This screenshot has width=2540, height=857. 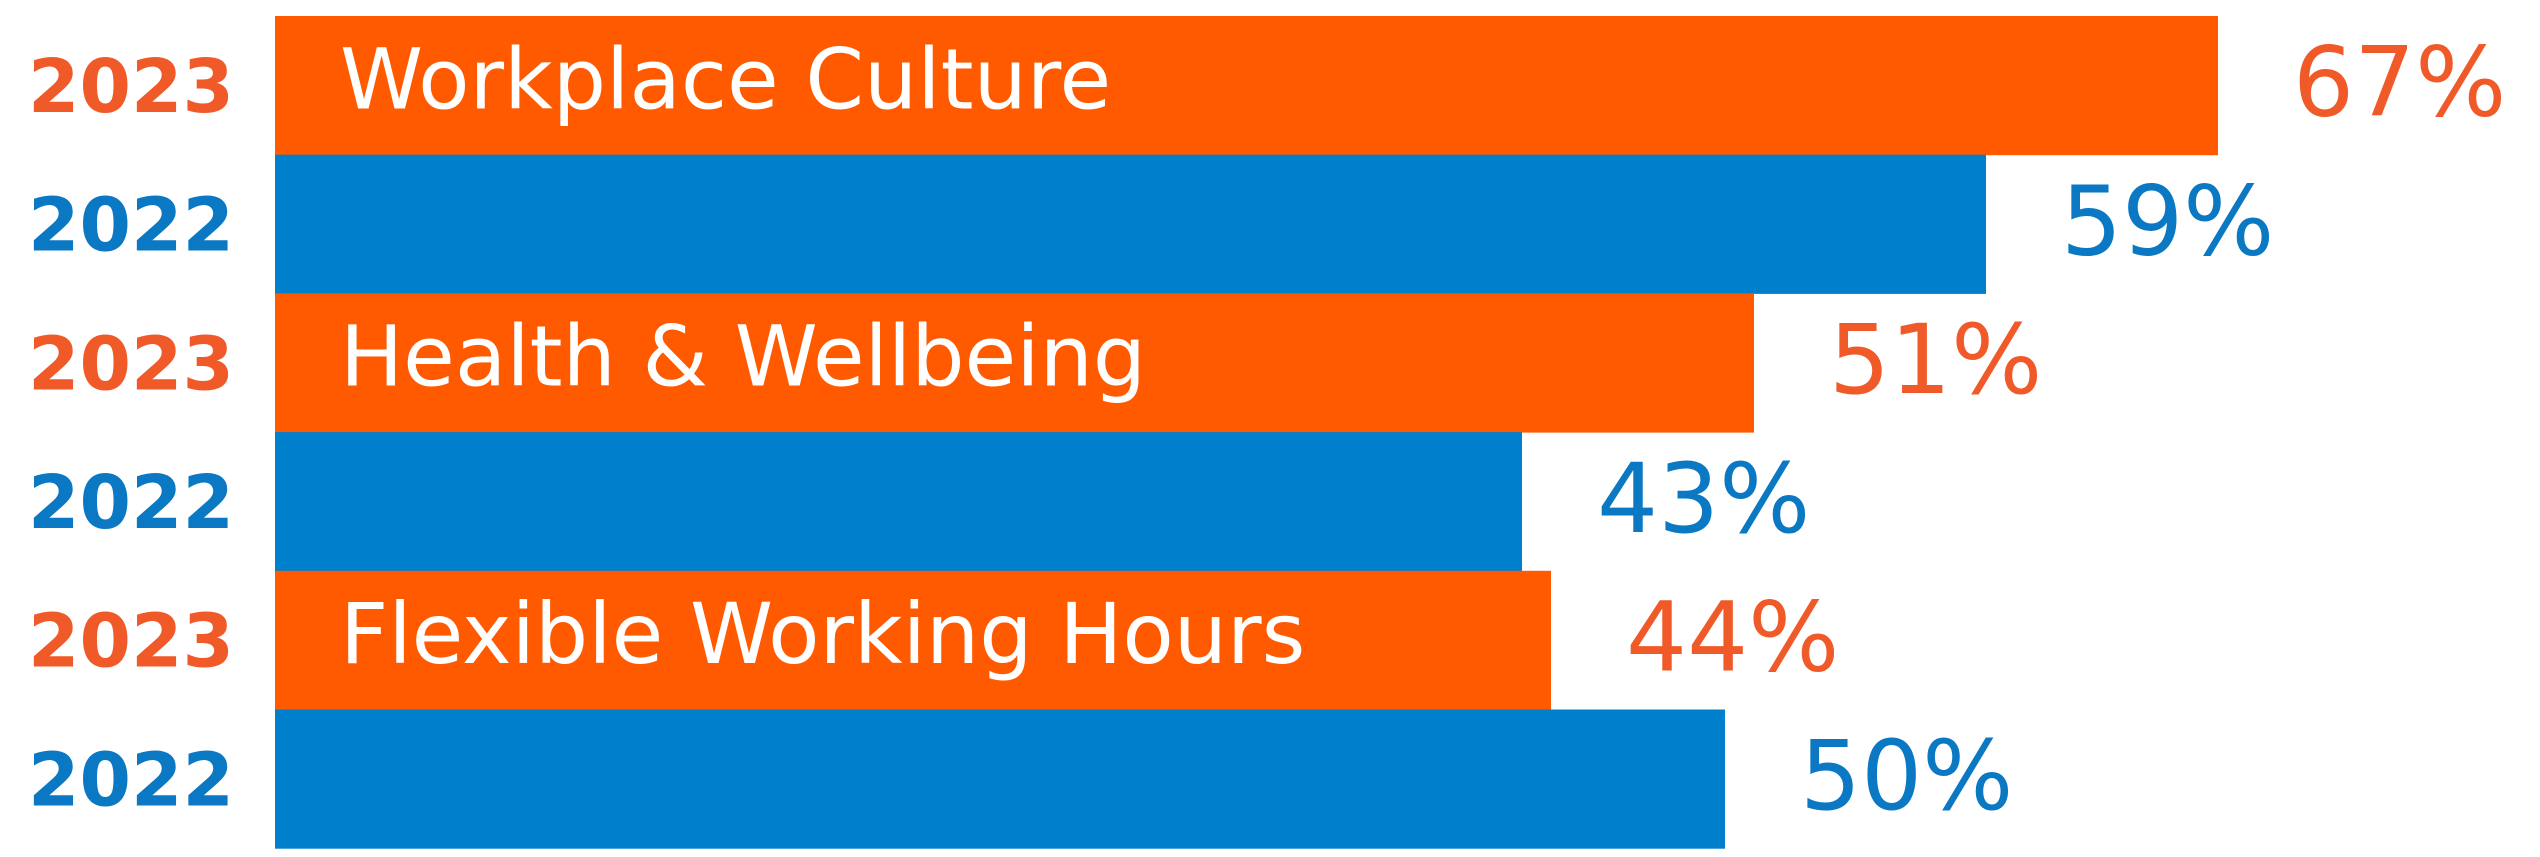 What do you see at coordinates (743, 357) in the screenshot?
I see `category-label: Health & Wellbeing` at bounding box center [743, 357].